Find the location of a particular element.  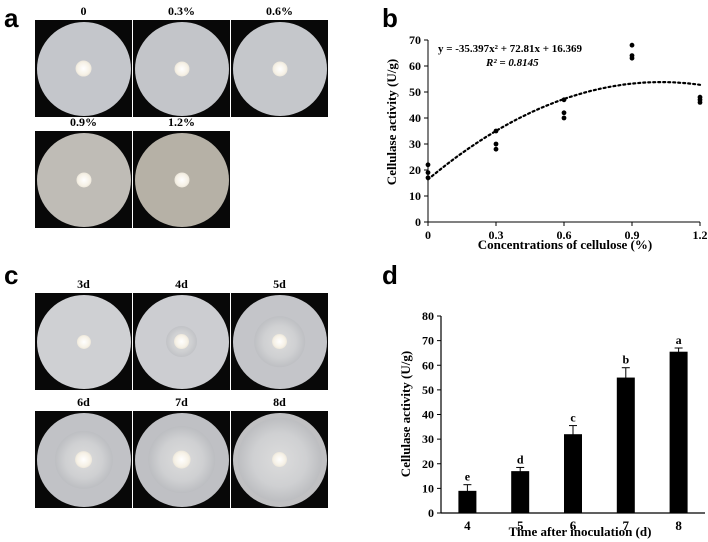

b-y-tick-label: 70 is located at coordinates (415, 40).